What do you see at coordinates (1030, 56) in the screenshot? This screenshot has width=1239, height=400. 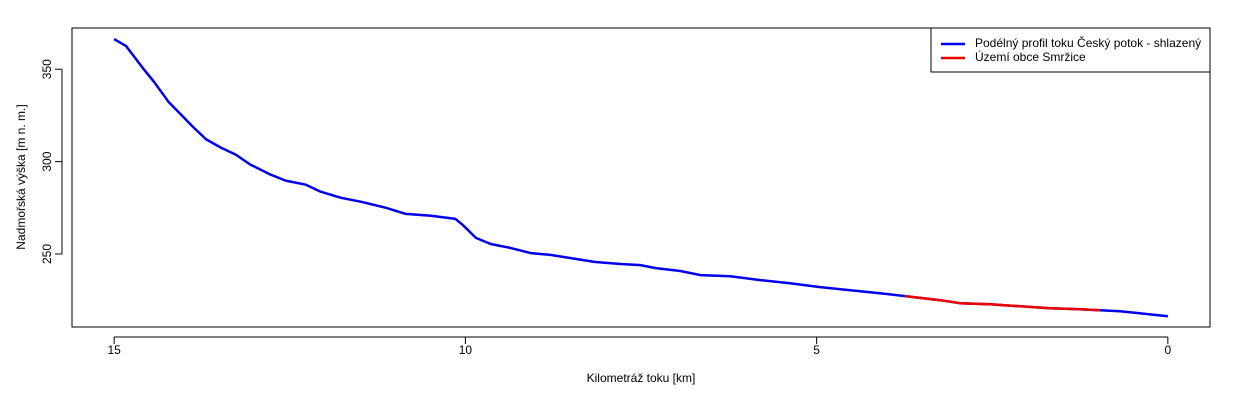 I see `legend-label: Území obce Smržice` at bounding box center [1030, 56].